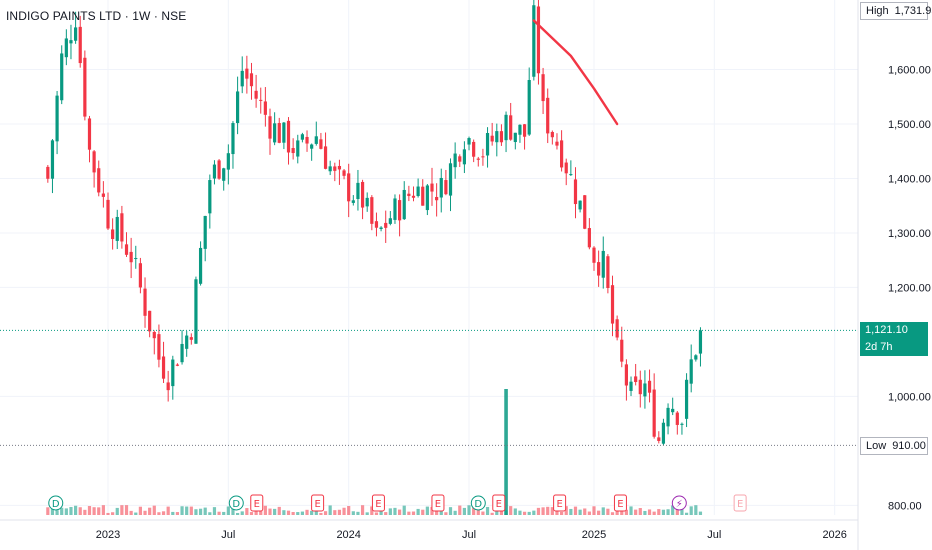 This screenshot has height=550, width=932. I want to click on trendline, so click(575, 72).